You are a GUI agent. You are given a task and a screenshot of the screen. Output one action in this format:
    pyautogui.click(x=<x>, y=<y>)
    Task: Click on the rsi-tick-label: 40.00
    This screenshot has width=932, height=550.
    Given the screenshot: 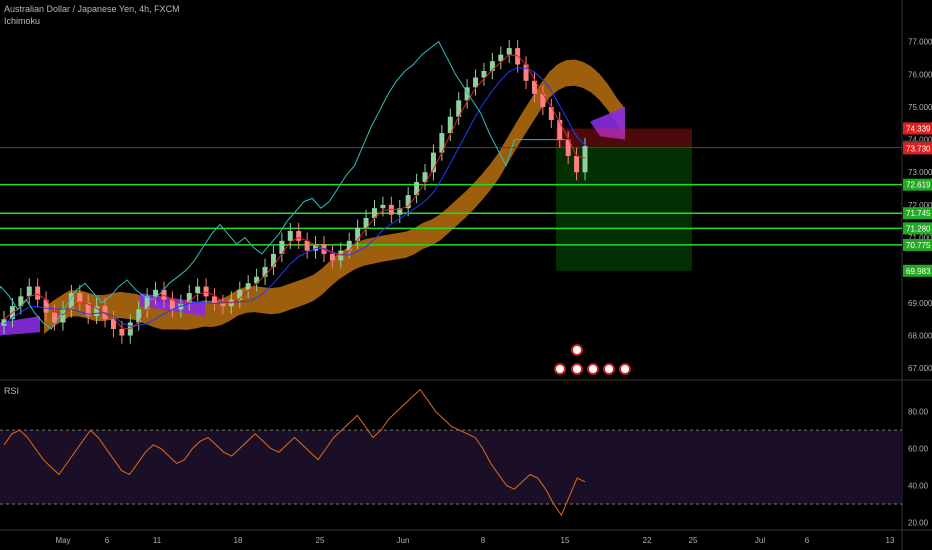 What is the action you would take?
    pyautogui.click(x=918, y=486)
    